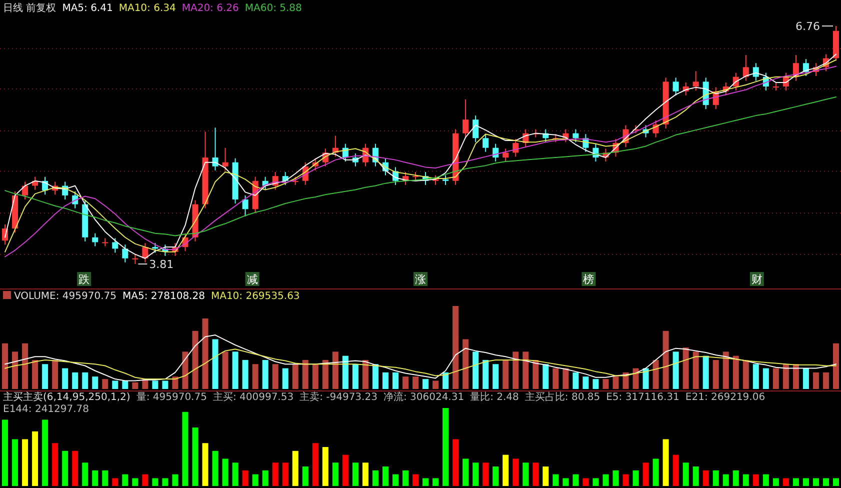 This screenshot has width=841, height=488. What do you see at coordinates (339, 397) in the screenshot?
I see `text: 主卖: -94973.23` at bounding box center [339, 397].